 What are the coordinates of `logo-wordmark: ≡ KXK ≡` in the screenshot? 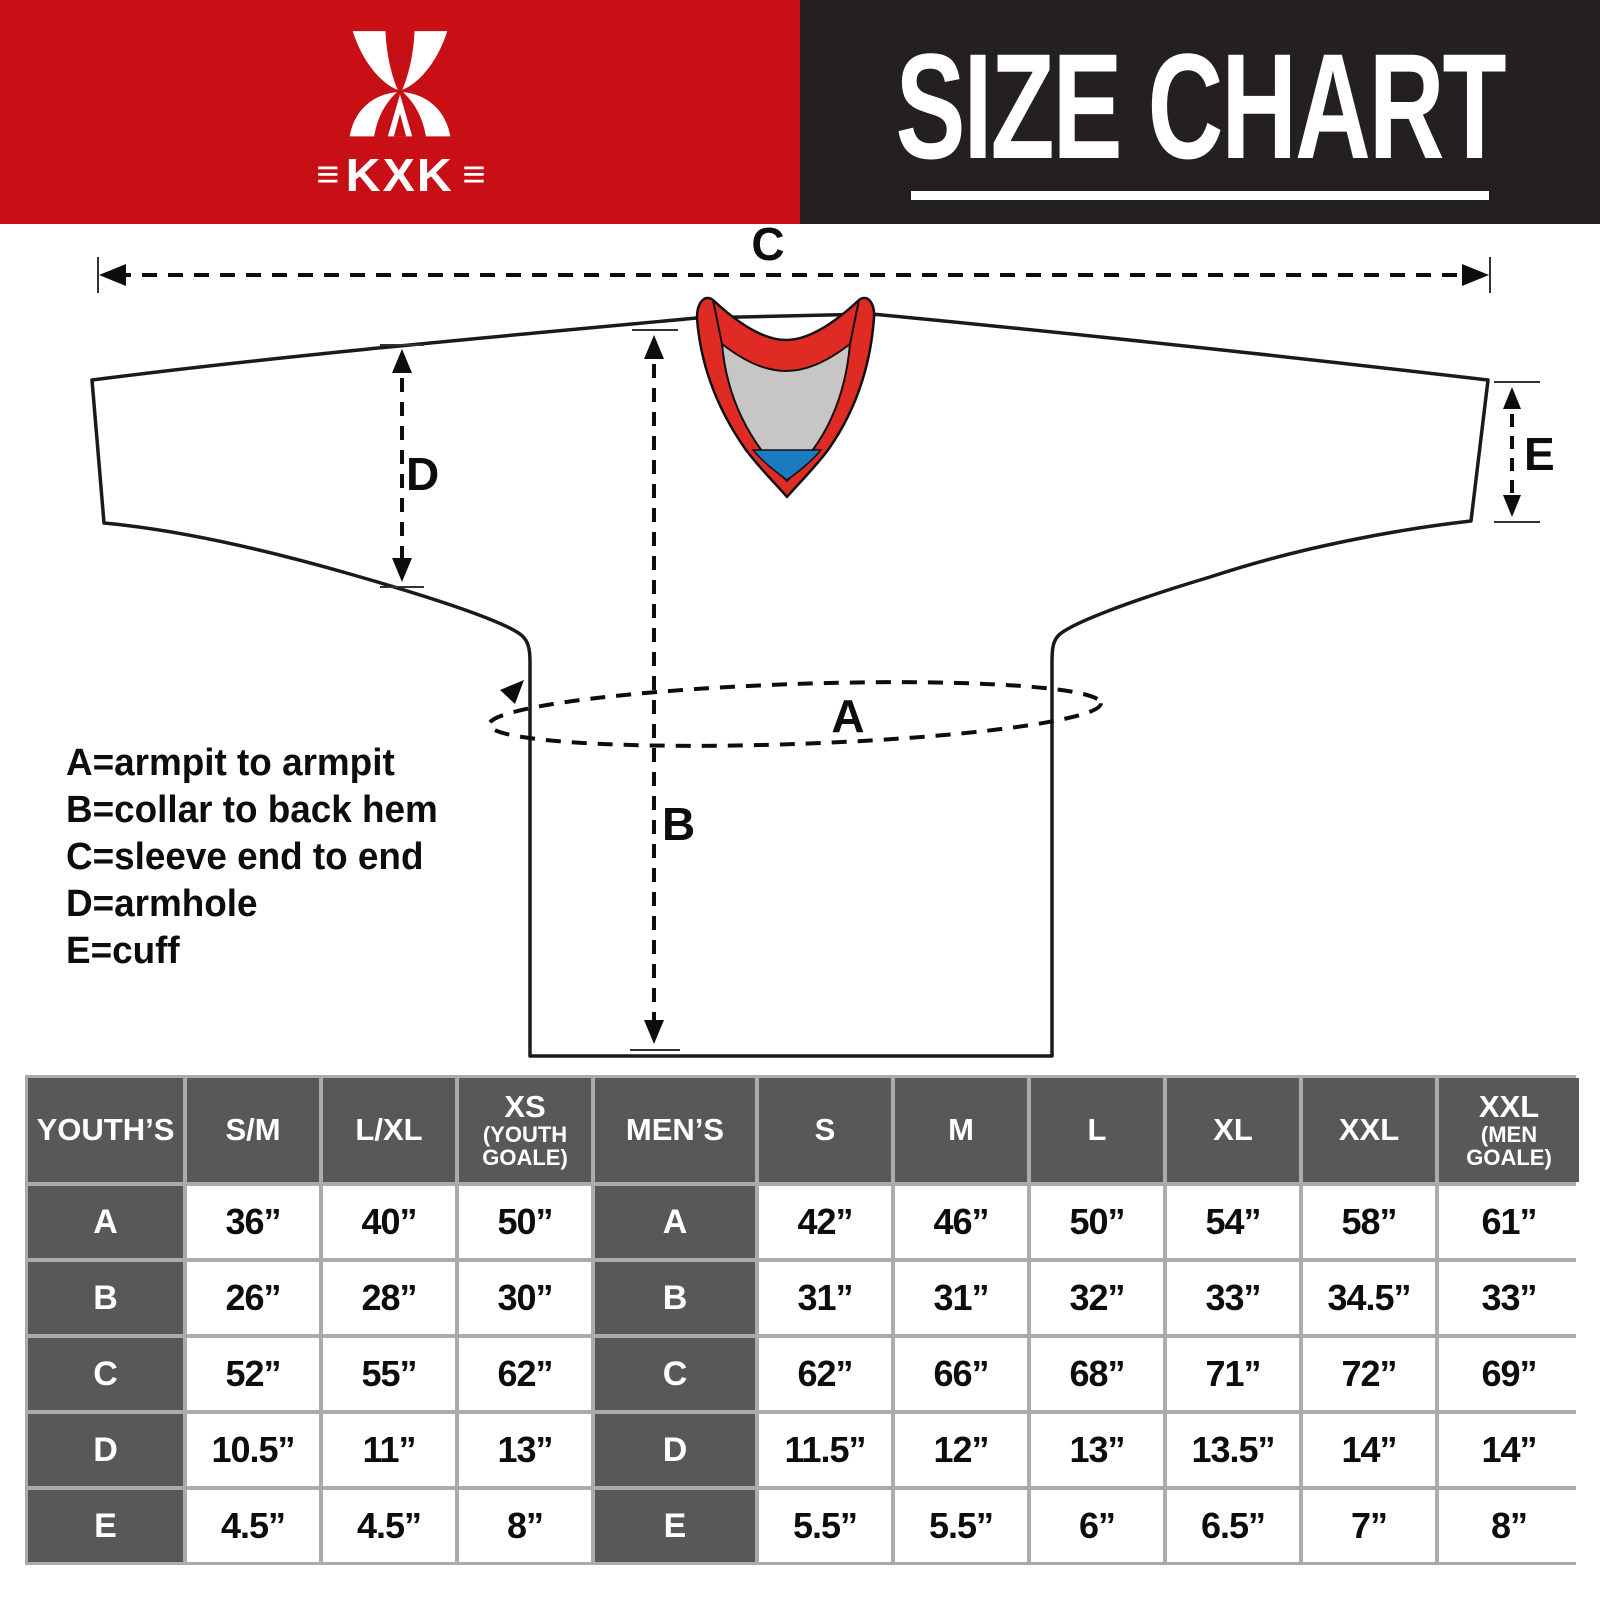 It's located at (401, 175).